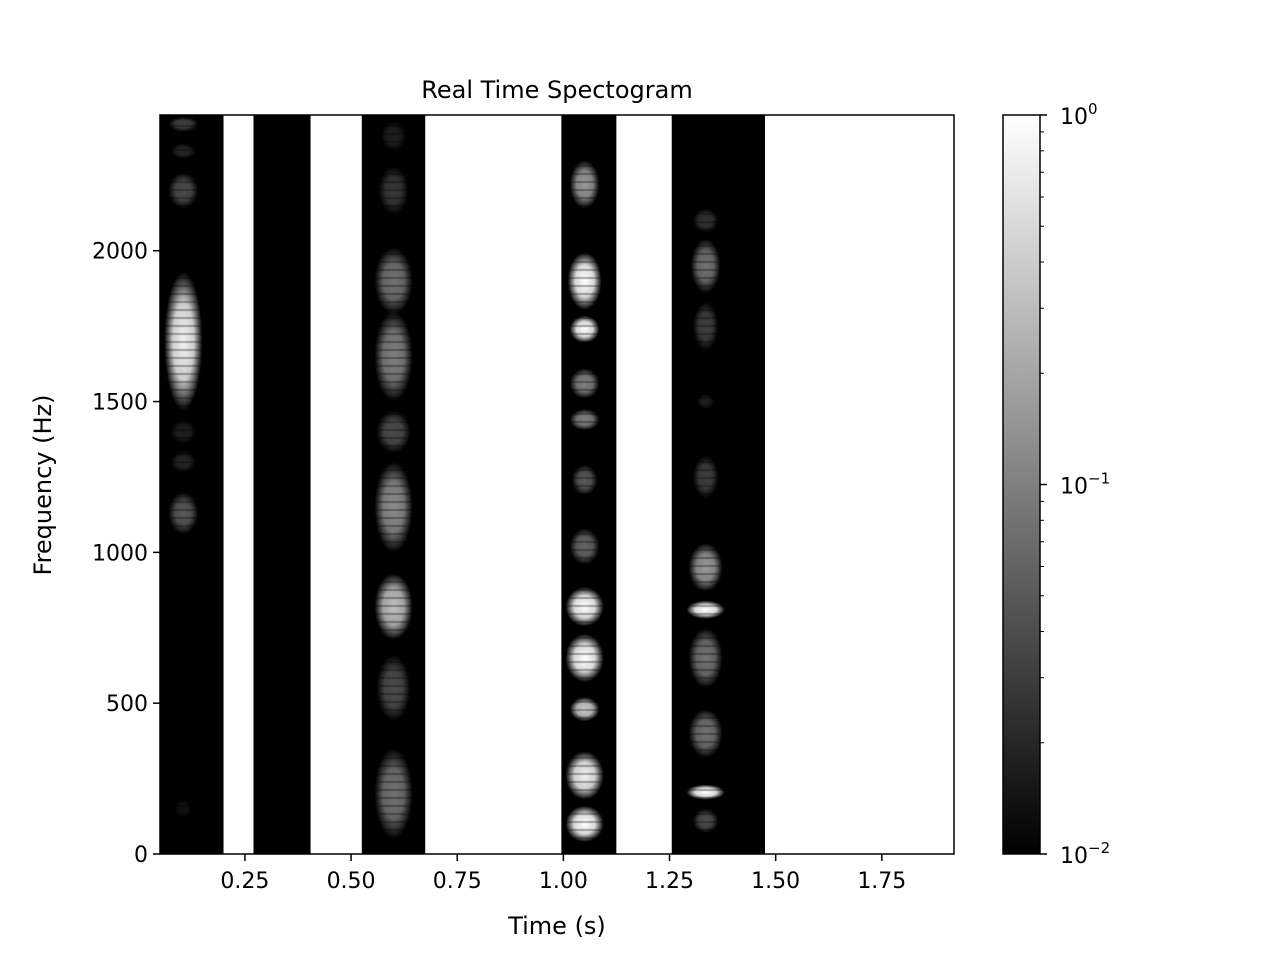  I want to click on y-tick-label: 0, so click(141, 855).